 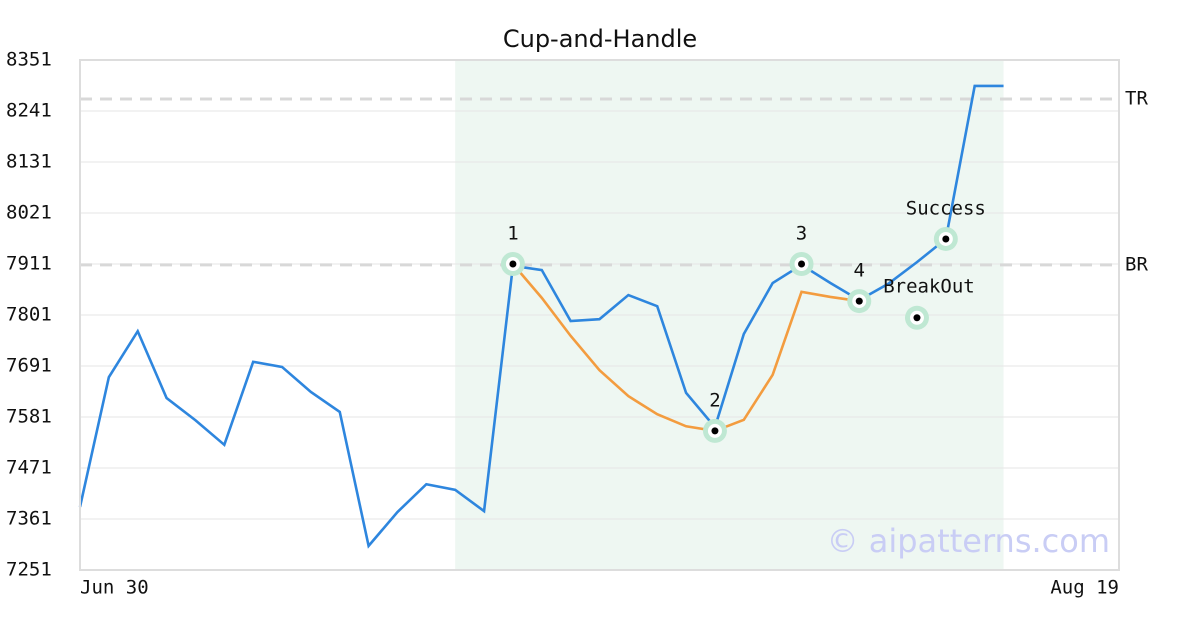 What do you see at coordinates (29, 213) in the screenshot?
I see `y-tick-label: 8021` at bounding box center [29, 213].